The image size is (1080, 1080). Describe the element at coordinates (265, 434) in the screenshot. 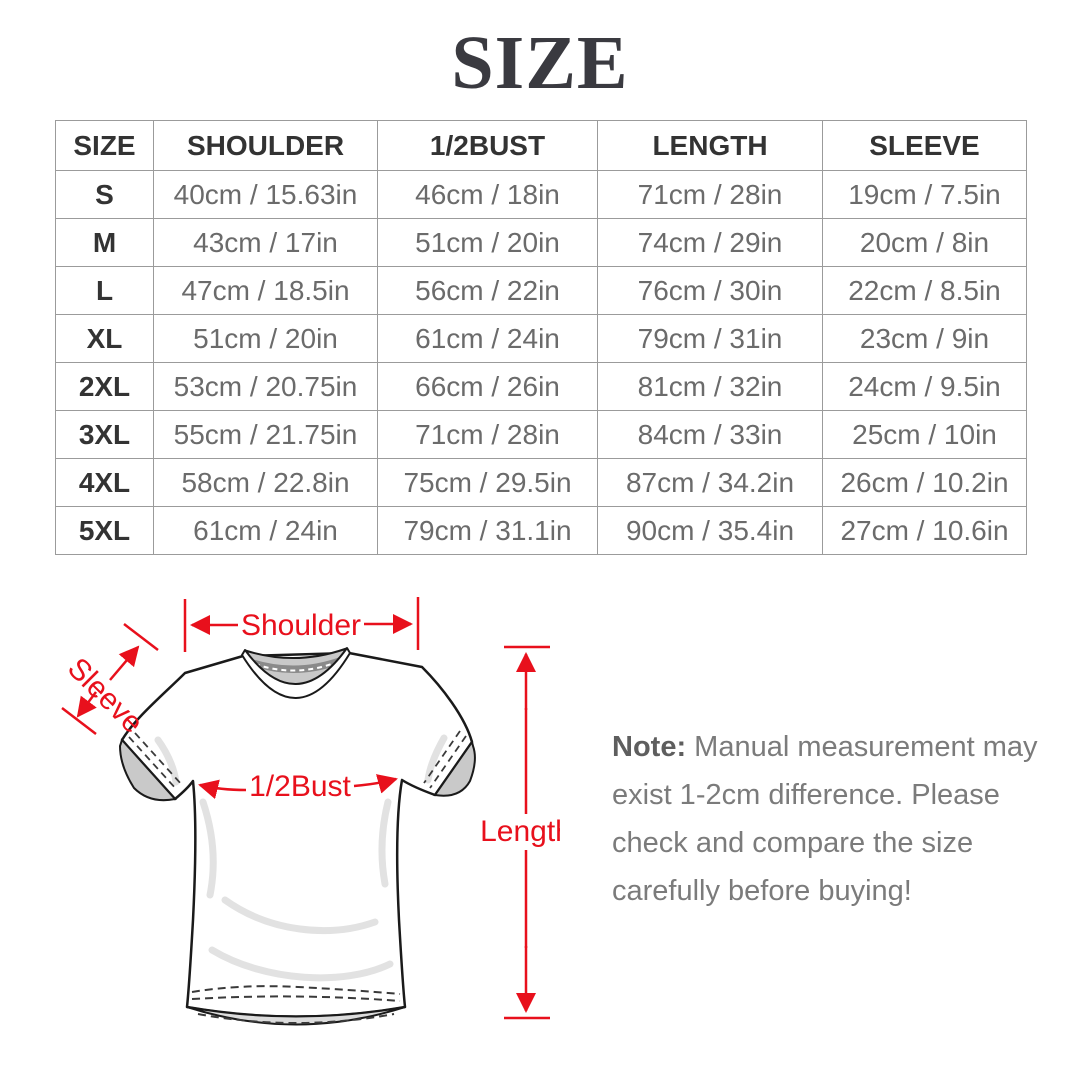

I see `table-cell: 55cm / 21.75in` at that location.